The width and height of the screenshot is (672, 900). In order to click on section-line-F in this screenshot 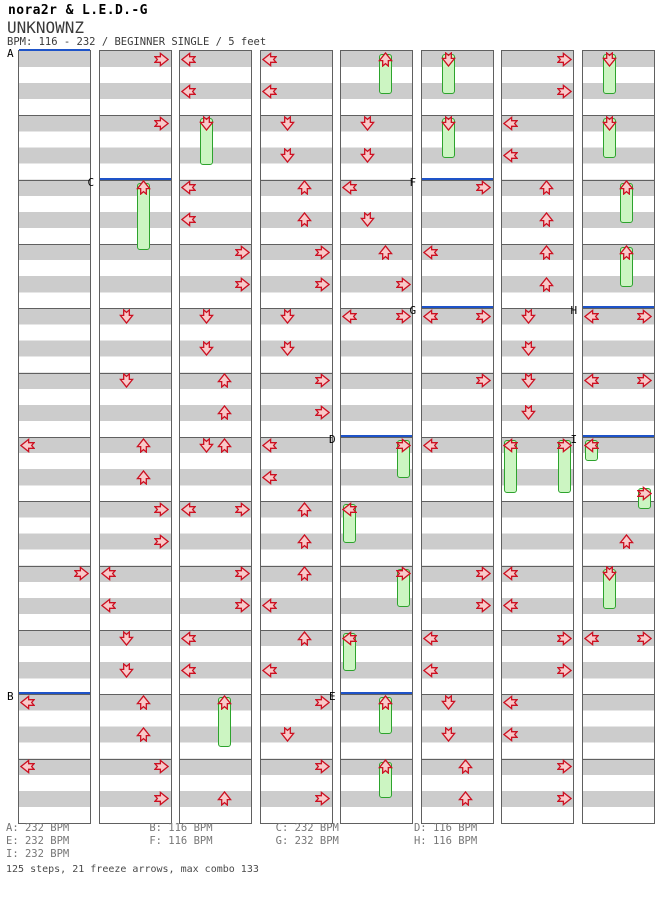, I will do `click(457, 178)`.